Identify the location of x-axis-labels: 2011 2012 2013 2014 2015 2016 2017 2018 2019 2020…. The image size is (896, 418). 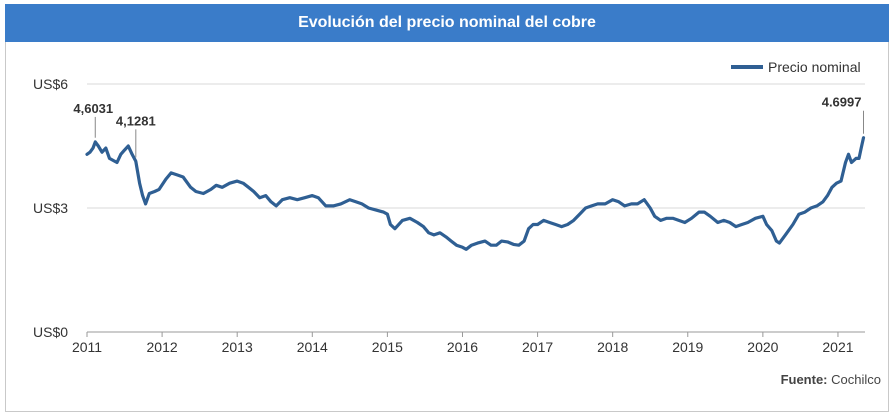
(463, 343).